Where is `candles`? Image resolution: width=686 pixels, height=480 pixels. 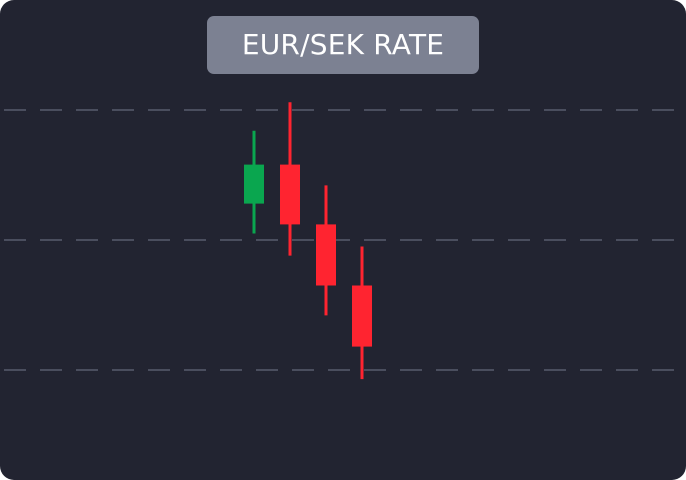 candles is located at coordinates (308, 241).